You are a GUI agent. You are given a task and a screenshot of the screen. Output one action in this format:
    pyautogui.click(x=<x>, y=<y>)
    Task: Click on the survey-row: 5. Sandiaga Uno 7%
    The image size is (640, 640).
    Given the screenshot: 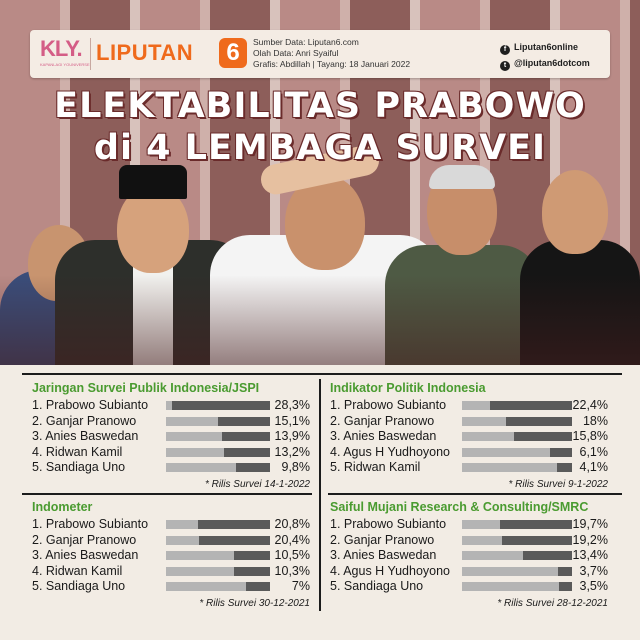 What is the action you would take?
    pyautogui.click(x=171, y=586)
    